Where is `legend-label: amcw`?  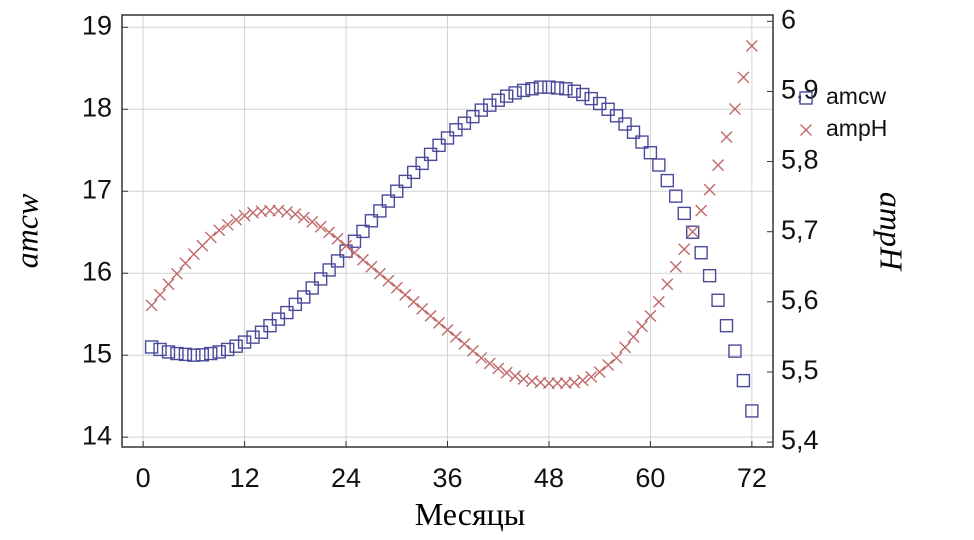
legend-label: amcw is located at coordinates (856, 96).